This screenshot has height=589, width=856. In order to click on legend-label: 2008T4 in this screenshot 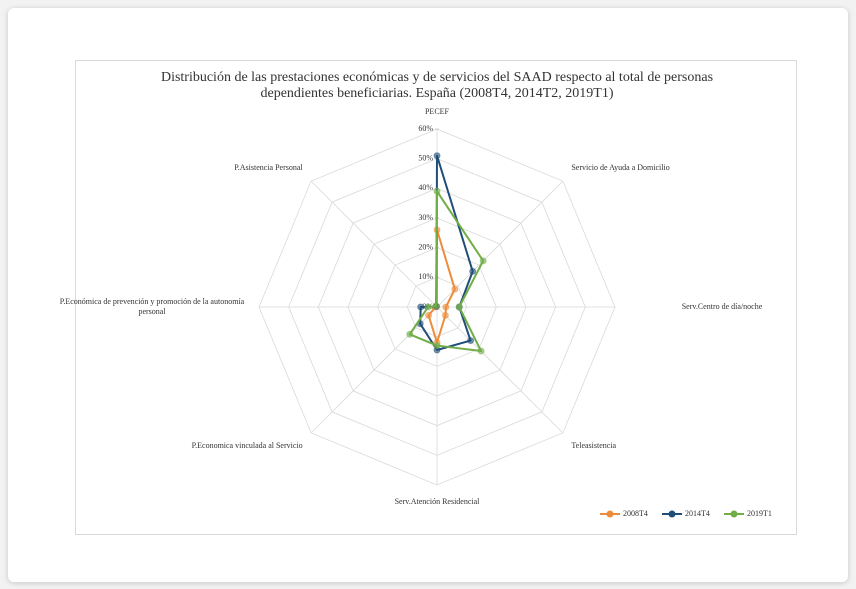, I will do `click(635, 513)`.